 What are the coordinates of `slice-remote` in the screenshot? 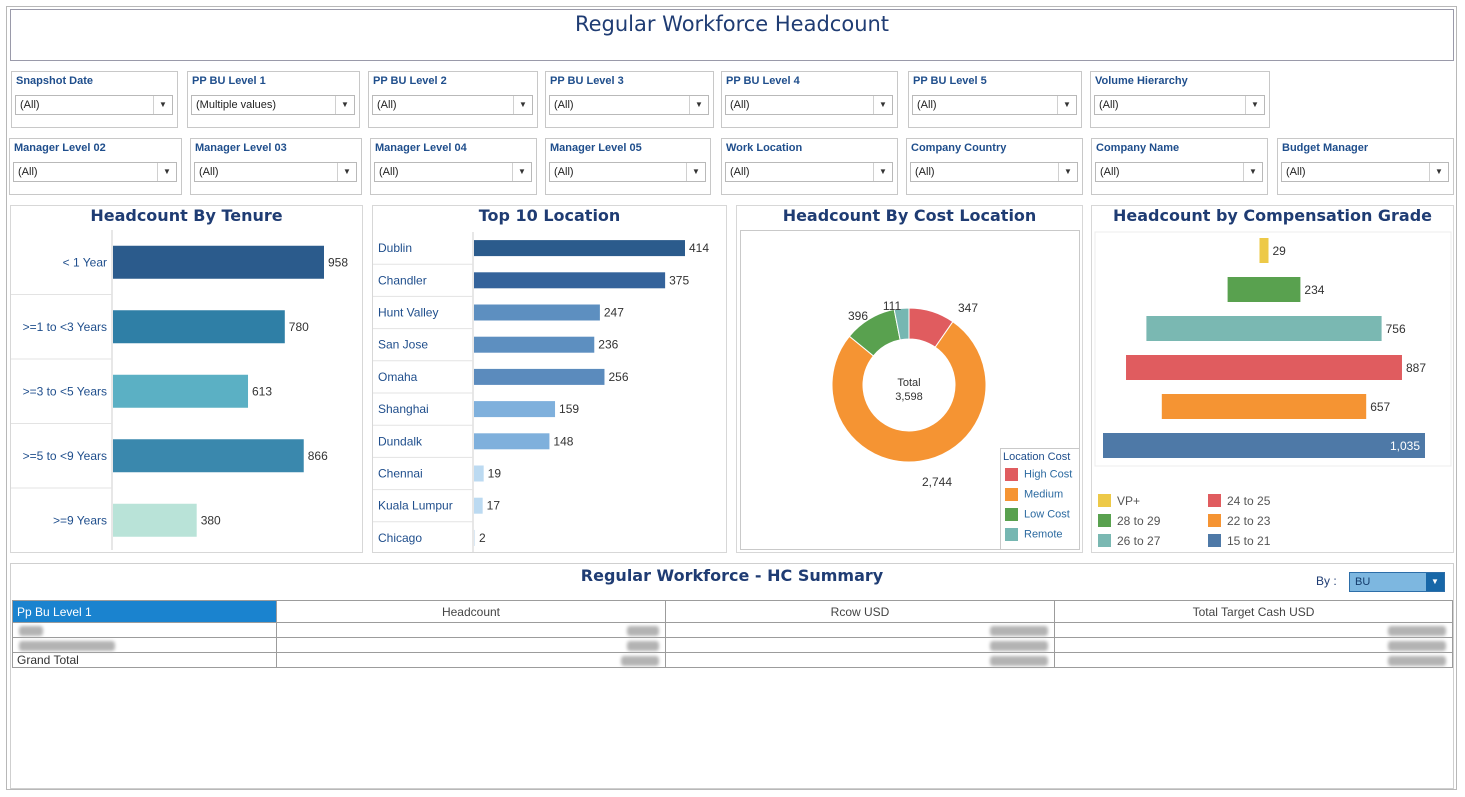 It's located at (901, 324).